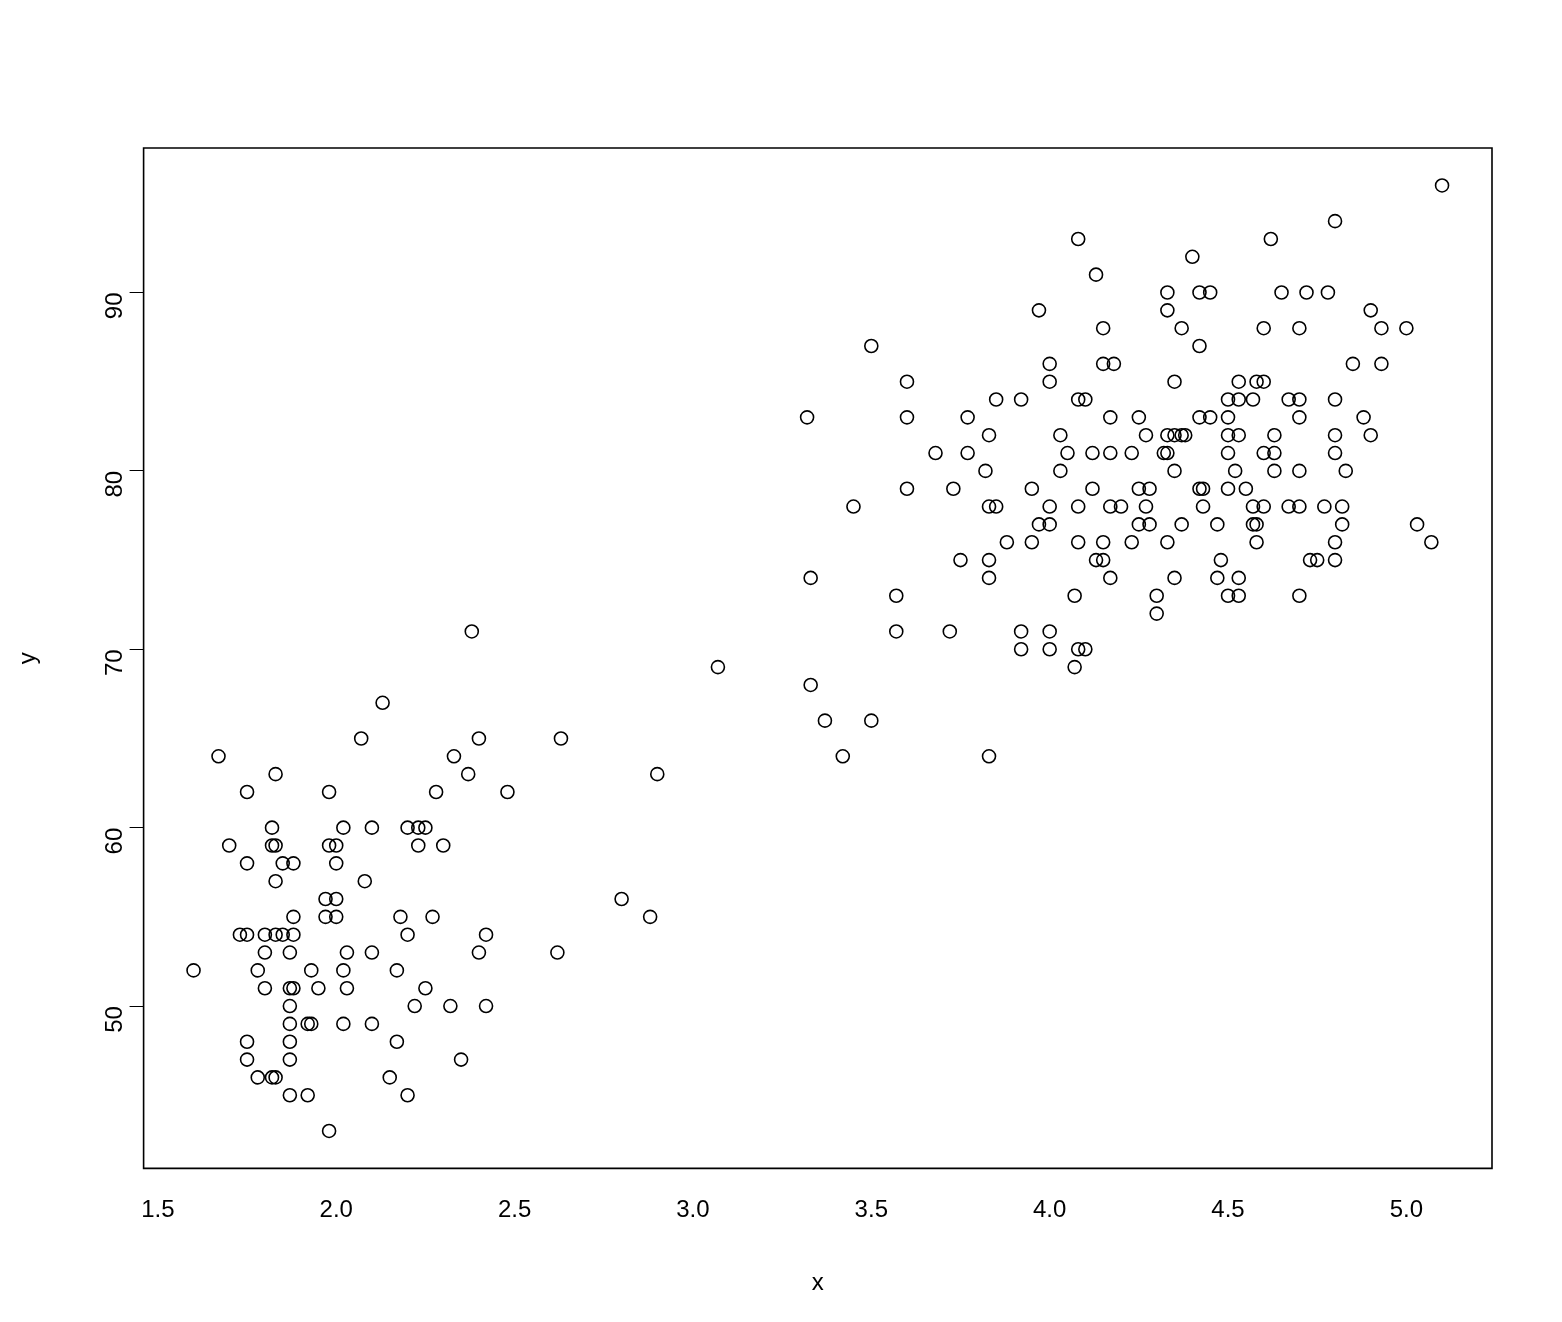  Describe the element at coordinates (693, 1209) in the screenshot. I see `x-tick-label: 3.0` at that location.